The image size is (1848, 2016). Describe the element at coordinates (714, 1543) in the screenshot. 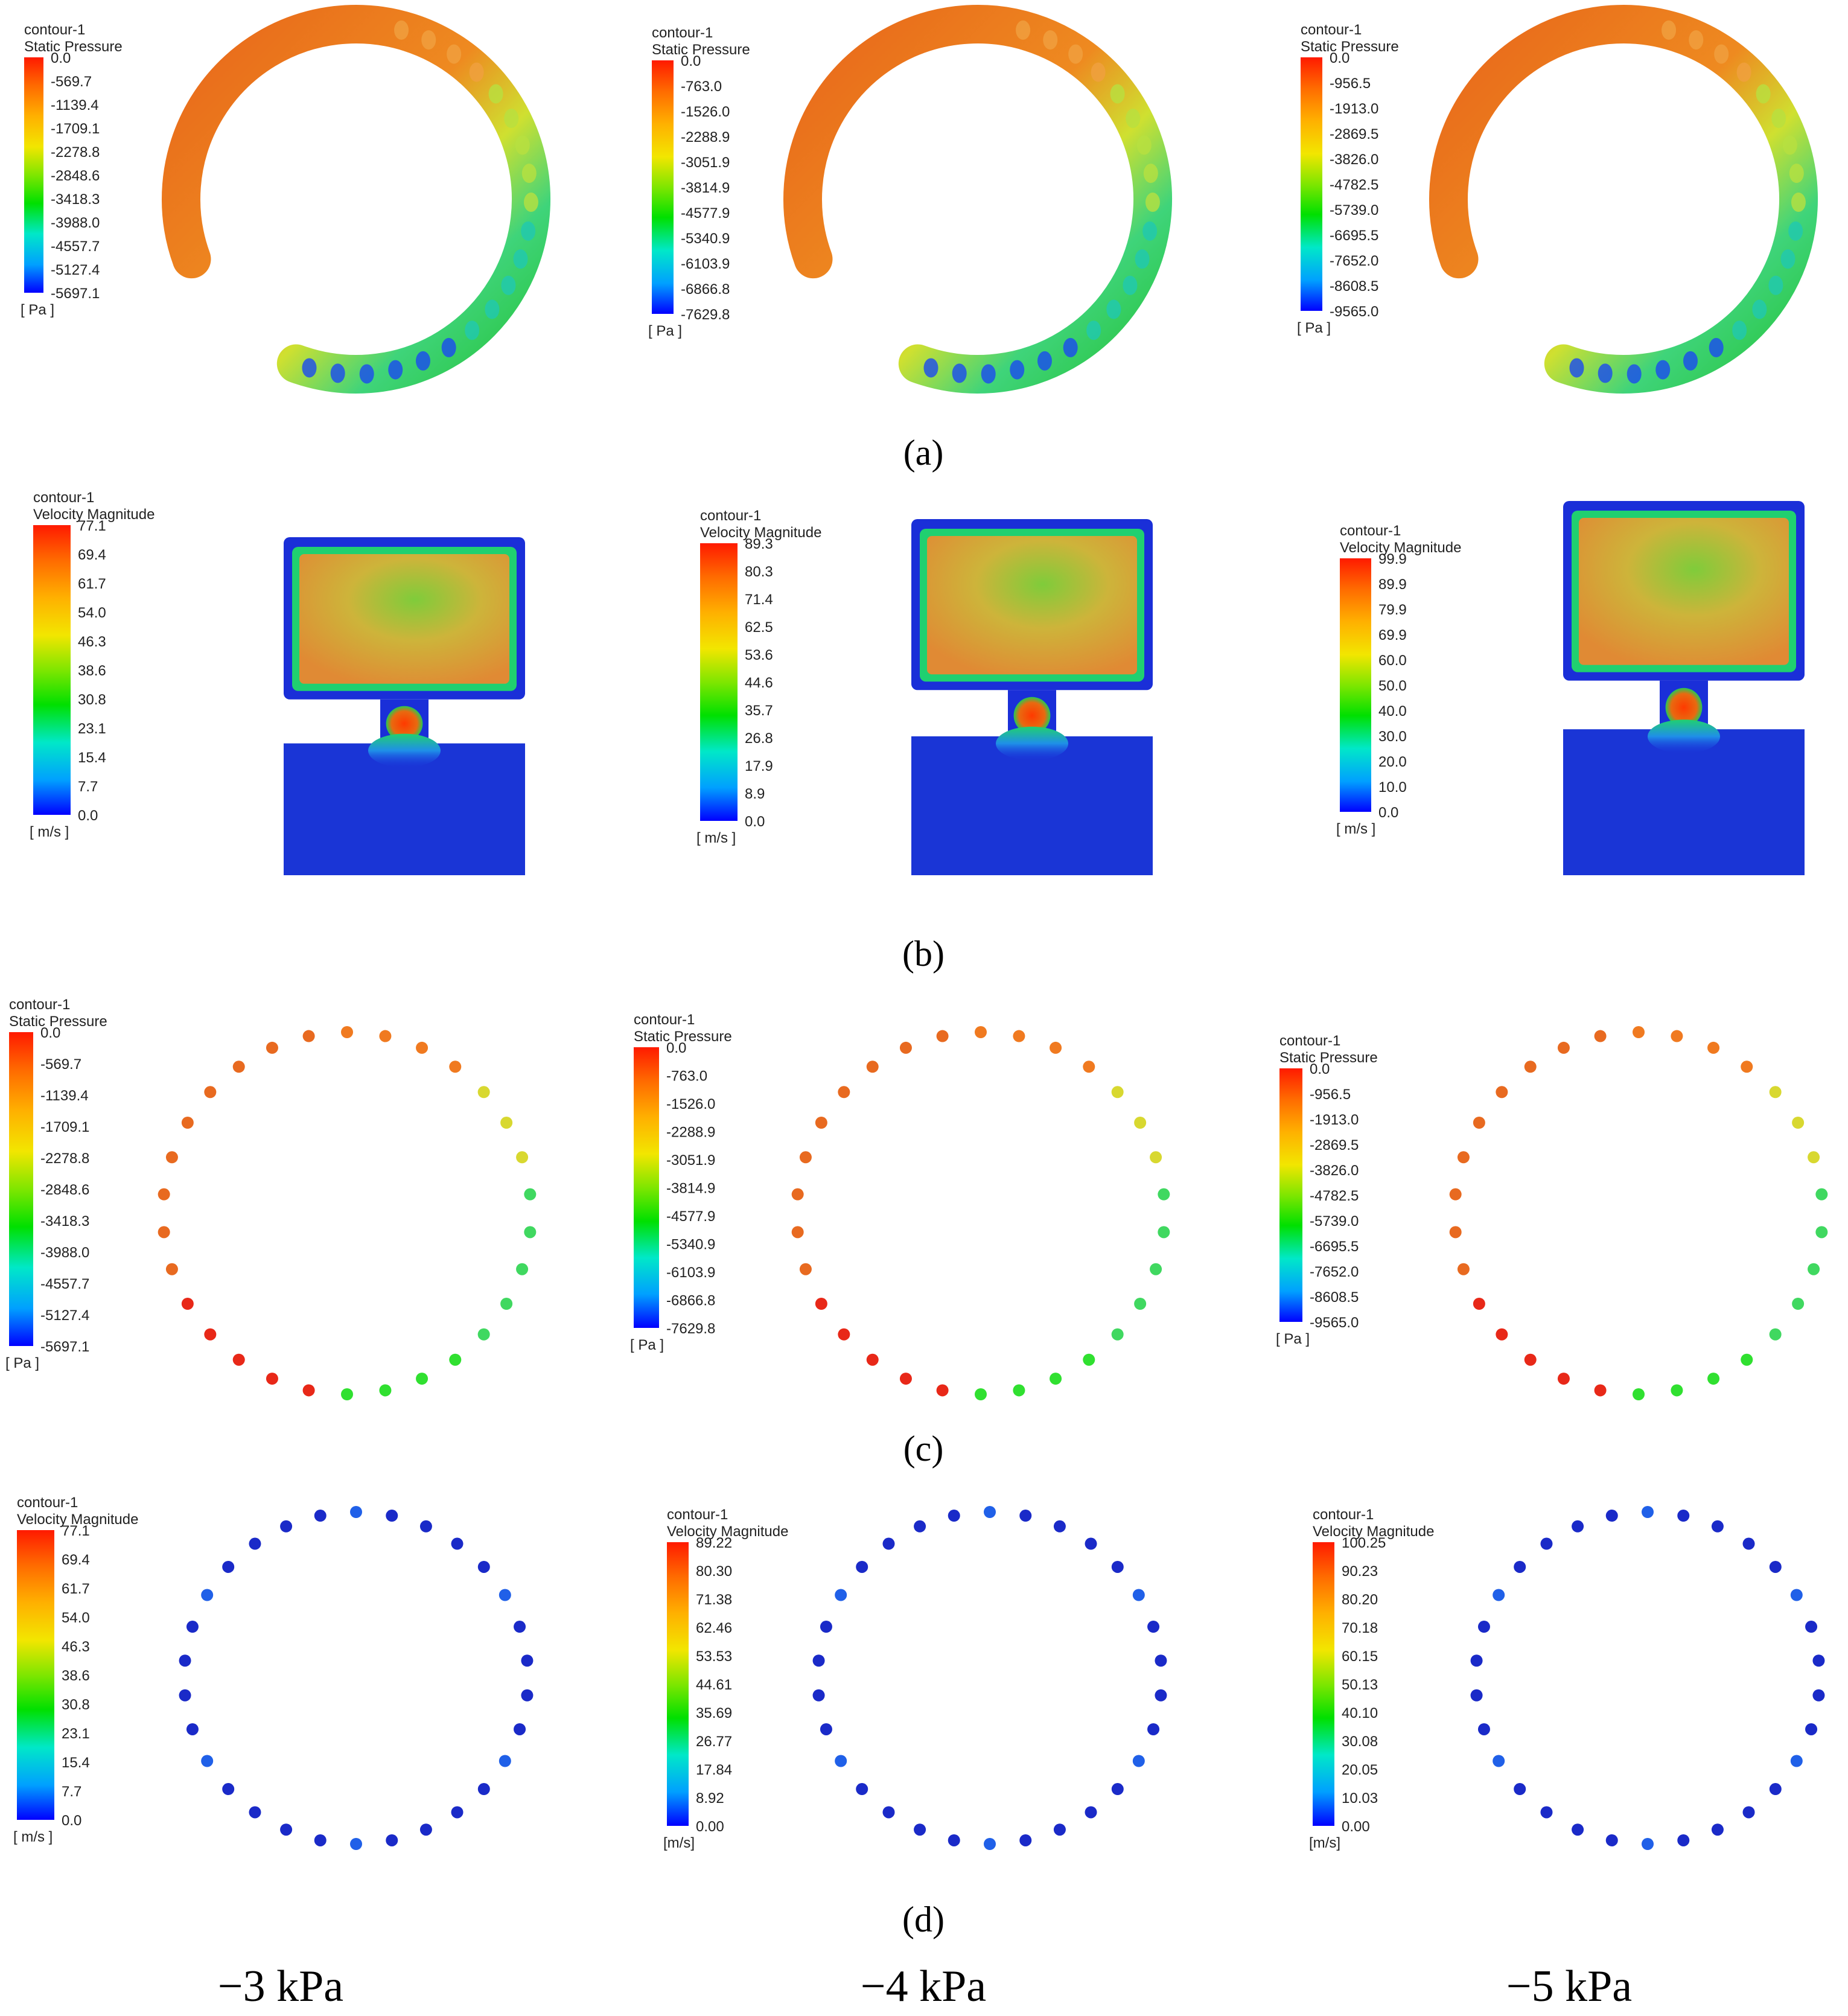

I see `legend-tick-label: 89.22` at that location.